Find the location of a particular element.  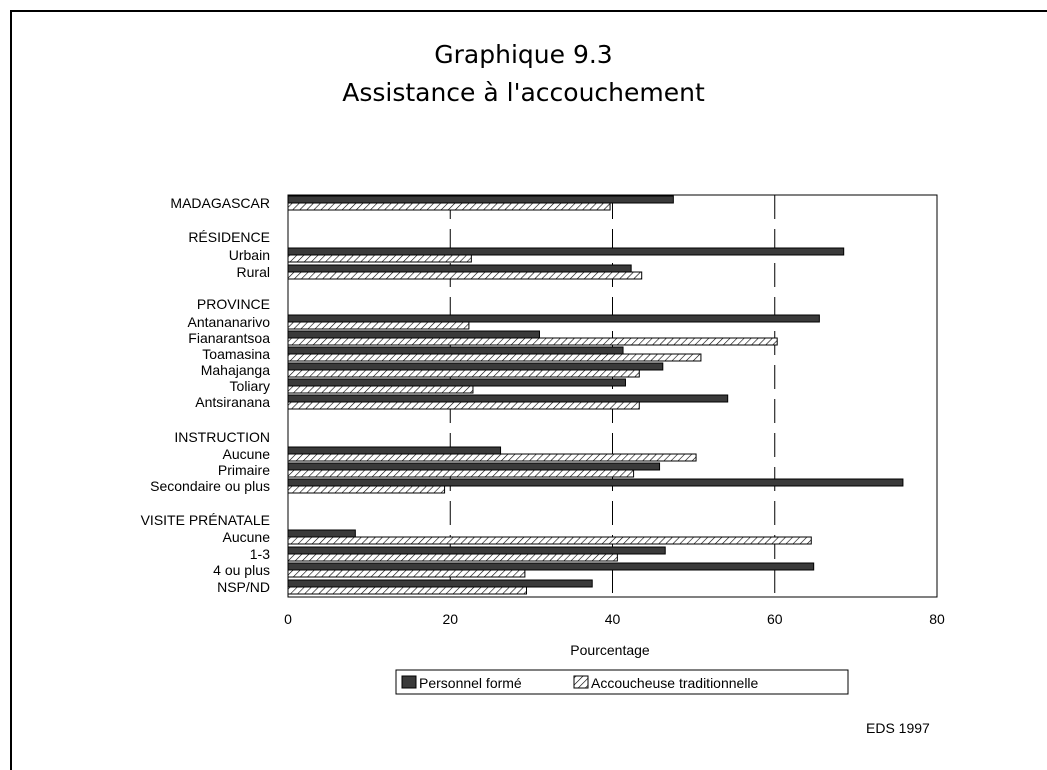

category-label: Antananarivo is located at coordinates (228, 322).